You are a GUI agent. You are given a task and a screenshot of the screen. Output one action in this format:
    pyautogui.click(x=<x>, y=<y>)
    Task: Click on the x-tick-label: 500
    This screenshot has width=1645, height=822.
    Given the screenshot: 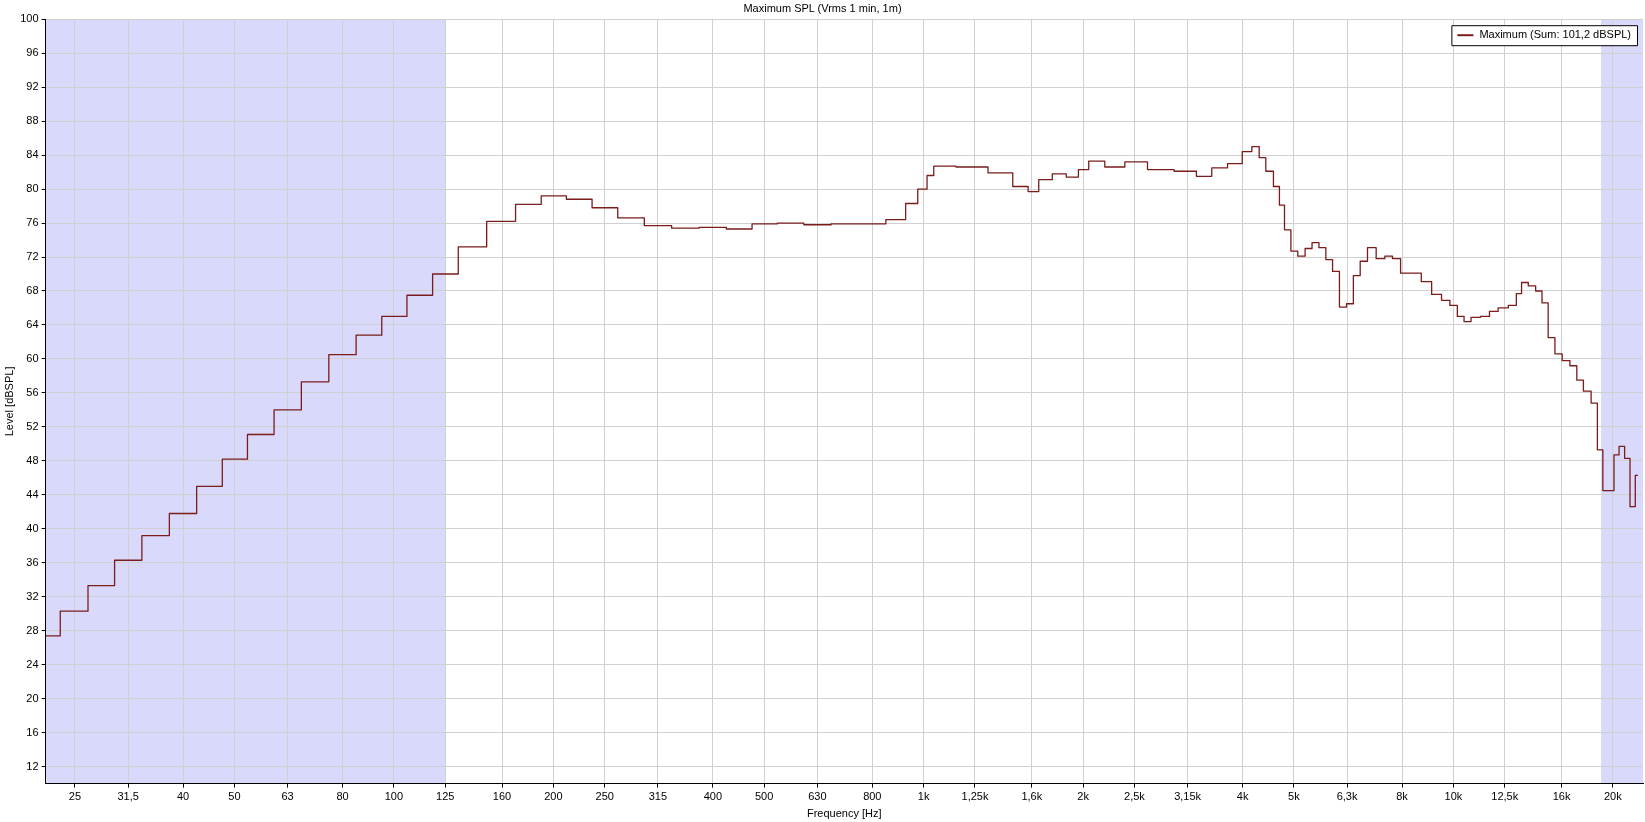 What is the action you would take?
    pyautogui.click(x=764, y=796)
    